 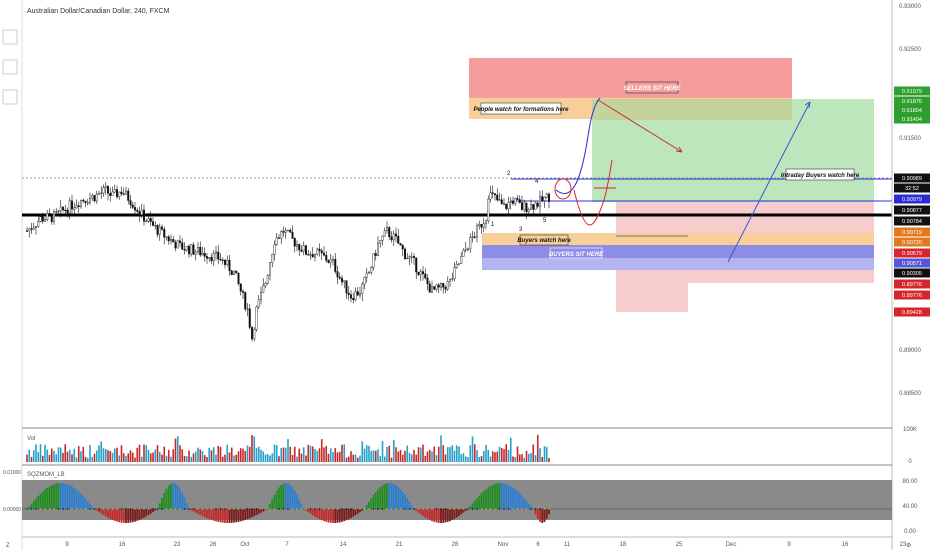 What do you see at coordinates (789, 545) in the screenshot?
I see `time-label: 9` at bounding box center [789, 545].